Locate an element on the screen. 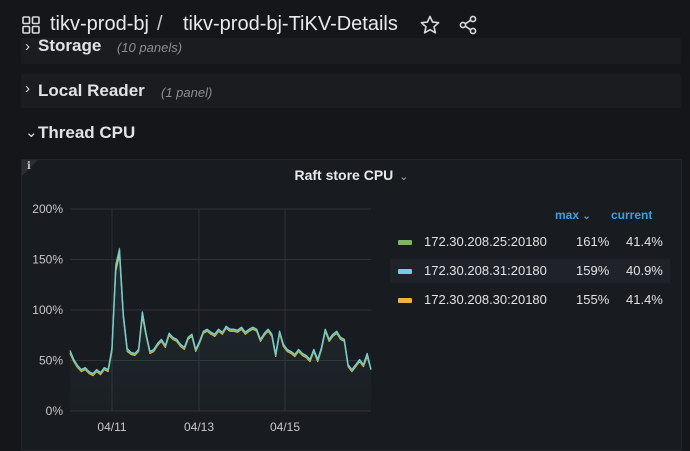  y-tick-label: 100% is located at coordinates (47, 310).